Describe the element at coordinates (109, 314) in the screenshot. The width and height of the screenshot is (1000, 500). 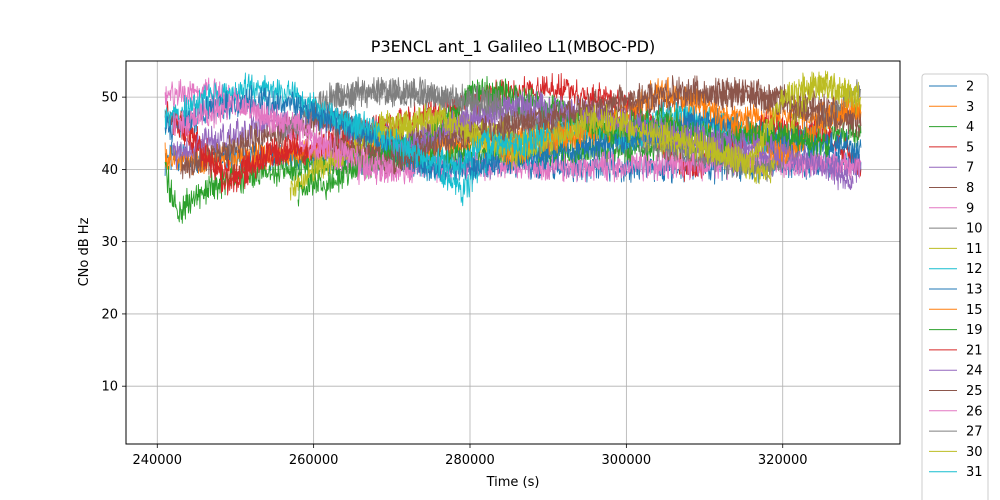
I see `y-tick-label: 20` at that location.